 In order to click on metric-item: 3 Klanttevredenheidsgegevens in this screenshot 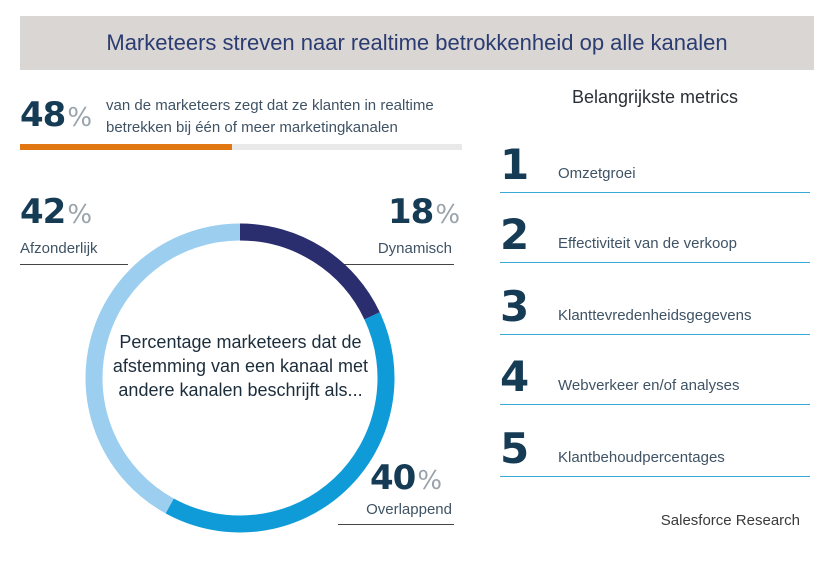, I will do `click(655, 305)`.